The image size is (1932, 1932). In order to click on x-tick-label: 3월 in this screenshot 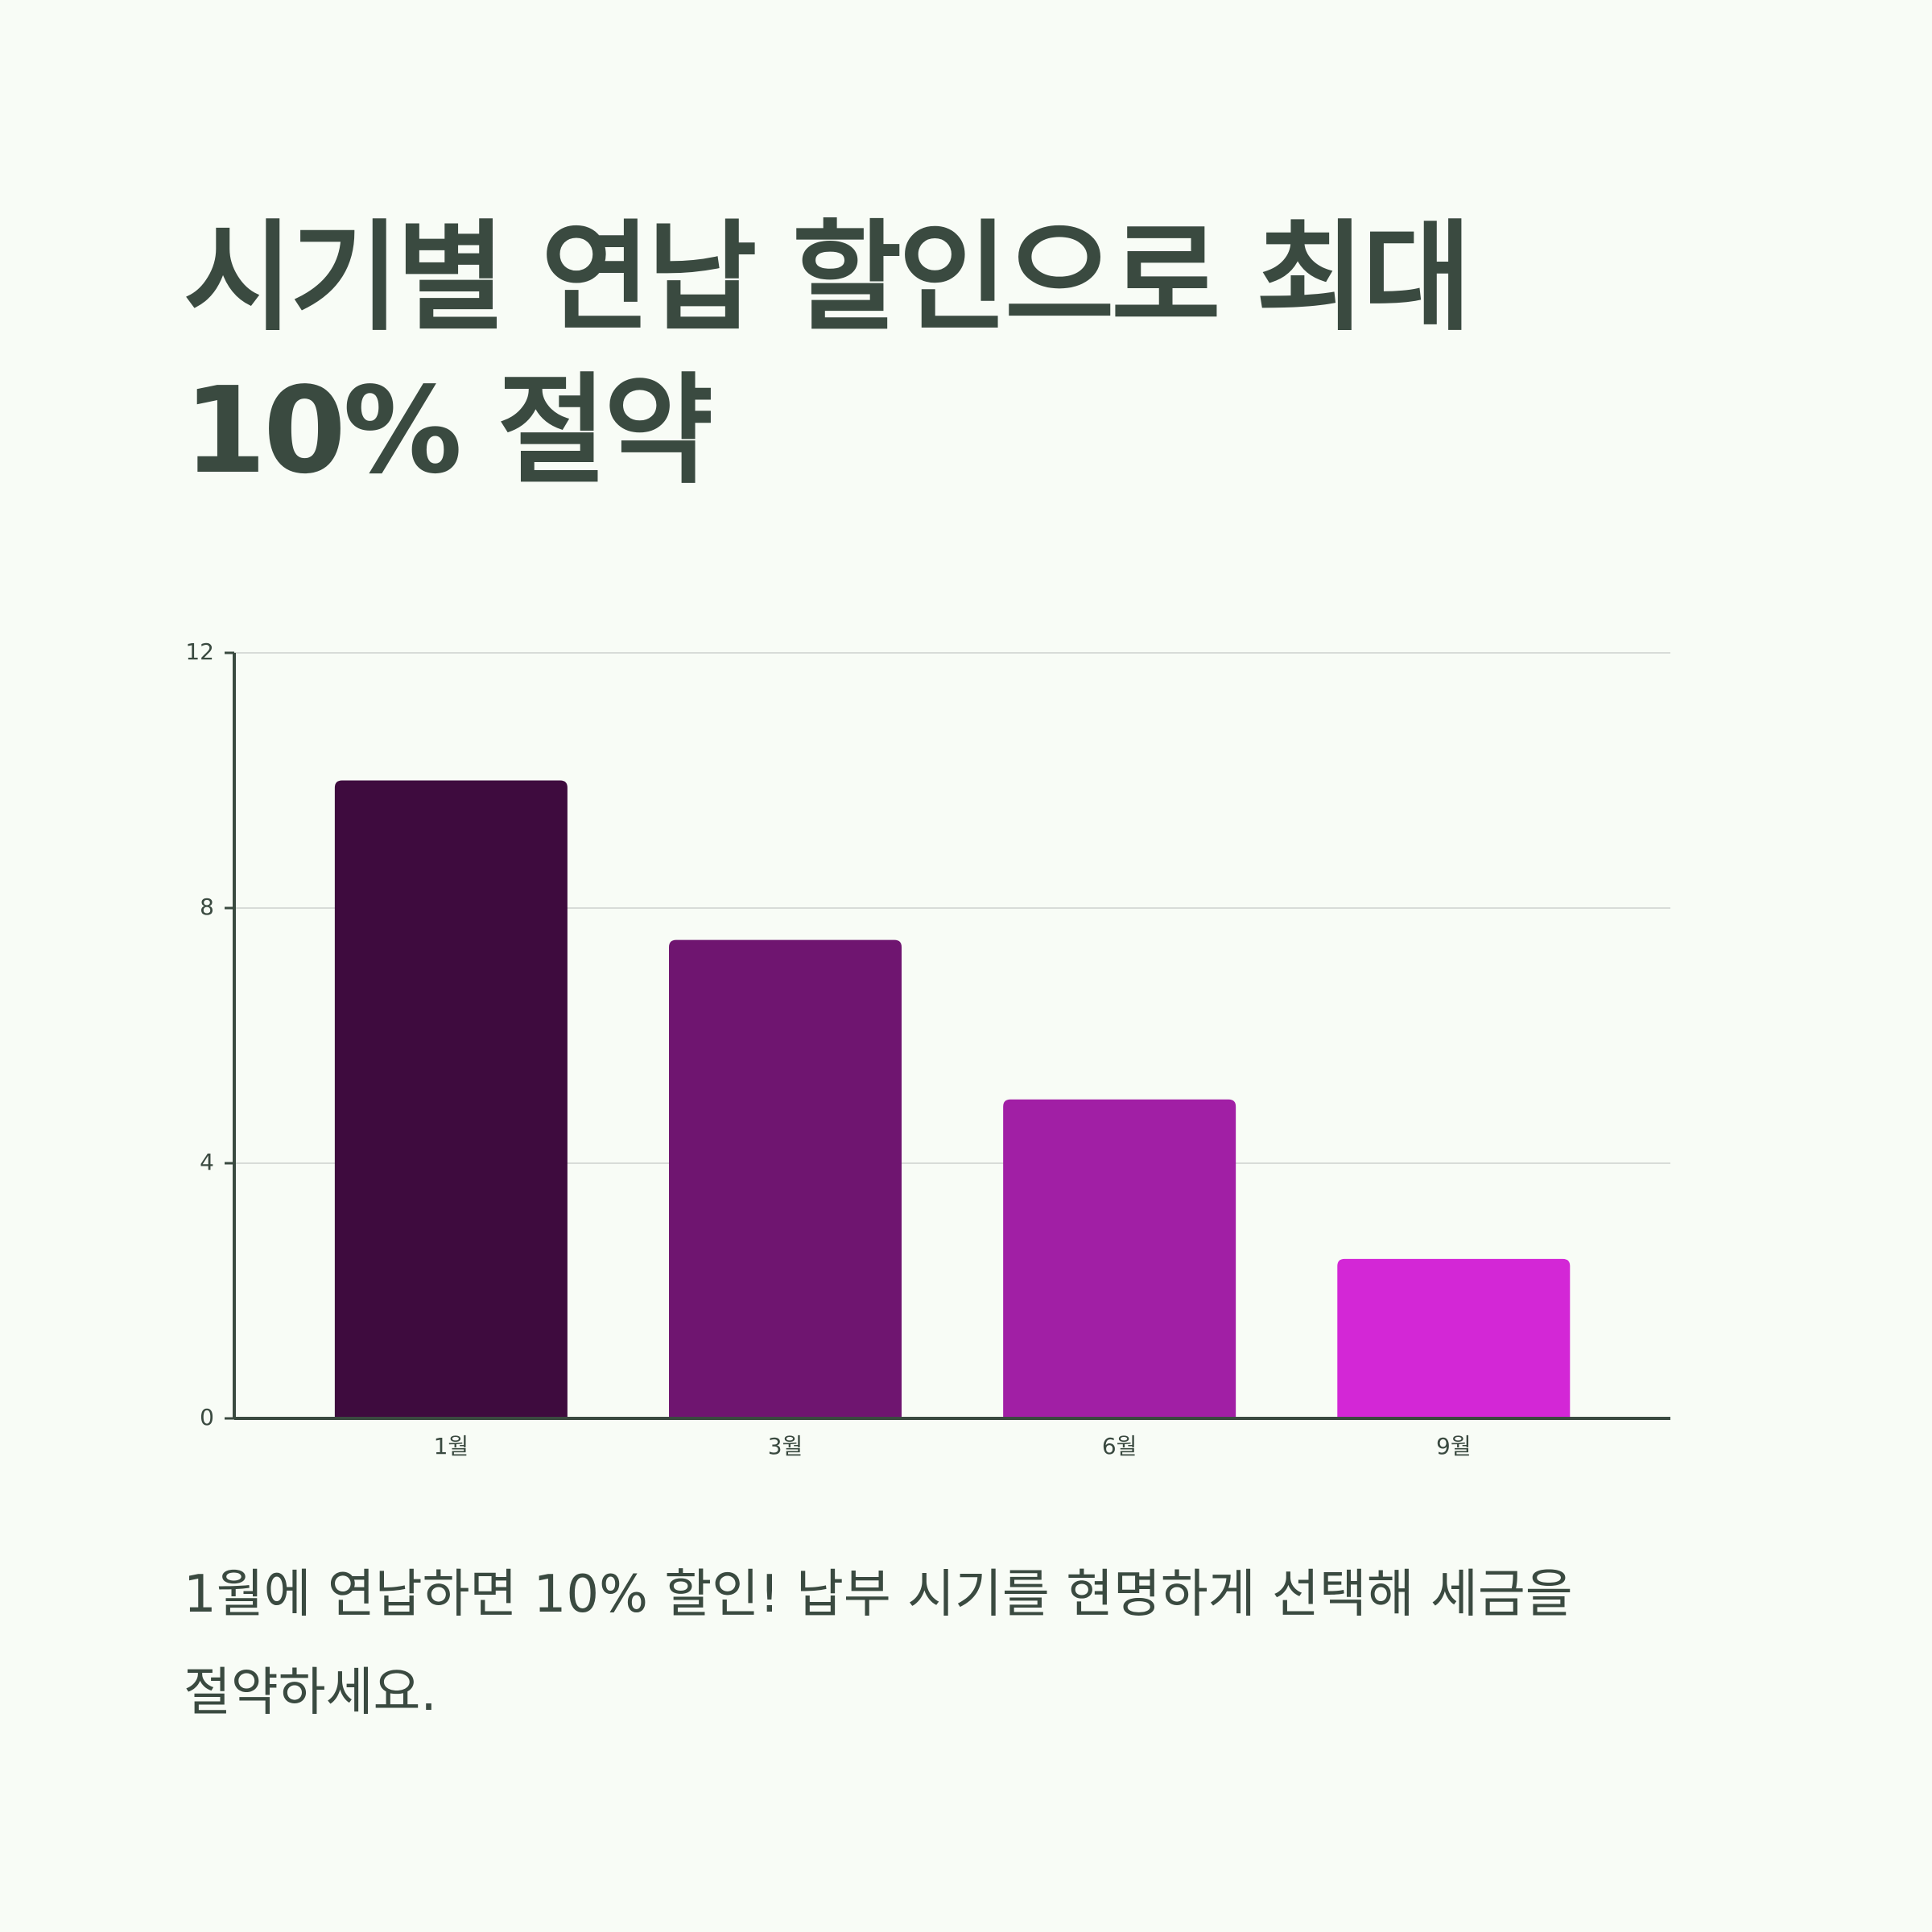, I will do `click(785, 1446)`.